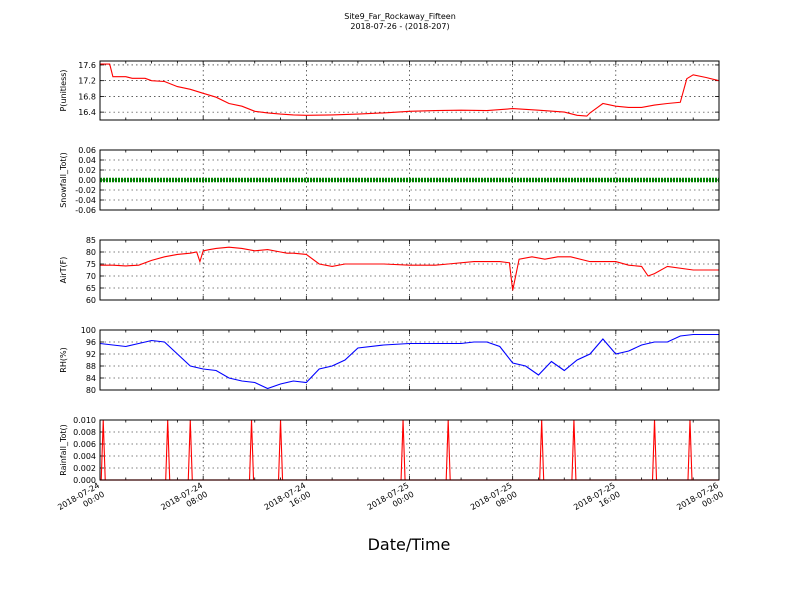 This screenshot has width=800, height=600. Describe the element at coordinates (91, 300) in the screenshot. I see `y-tick-label: 60` at that location.